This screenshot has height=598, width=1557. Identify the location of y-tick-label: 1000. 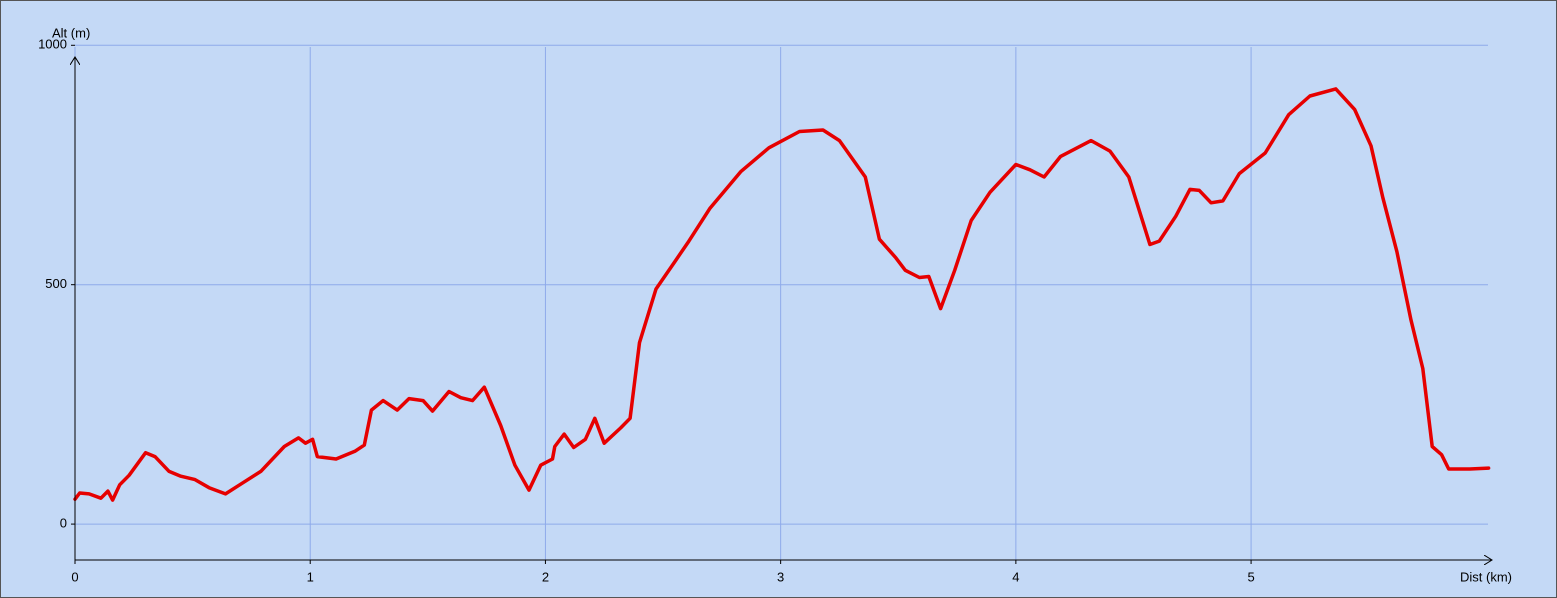
(52, 44).